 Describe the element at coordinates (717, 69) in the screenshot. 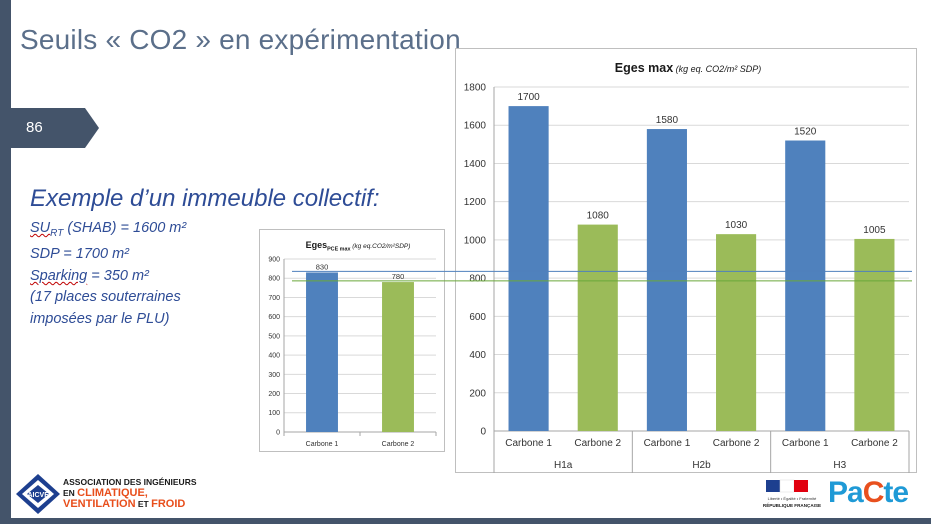

I see `chart-title-unit: (kg eq. CO2/m² SDP)` at that location.